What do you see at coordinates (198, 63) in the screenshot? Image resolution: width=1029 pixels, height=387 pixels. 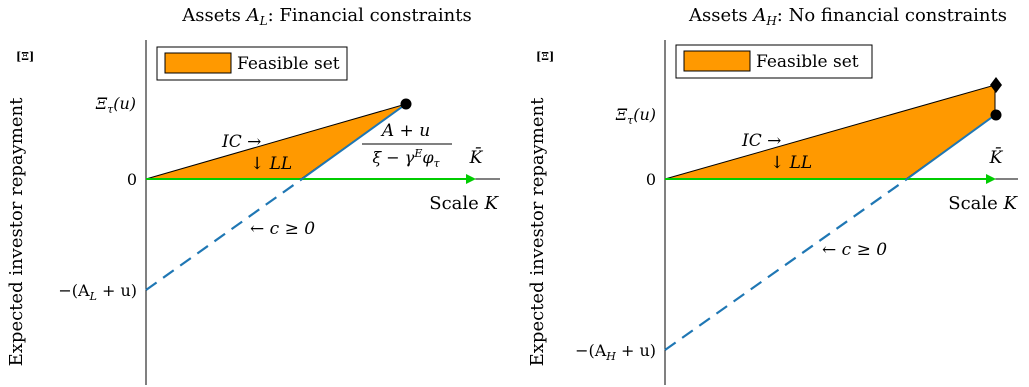 I see `left-legend-swatch` at bounding box center [198, 63].